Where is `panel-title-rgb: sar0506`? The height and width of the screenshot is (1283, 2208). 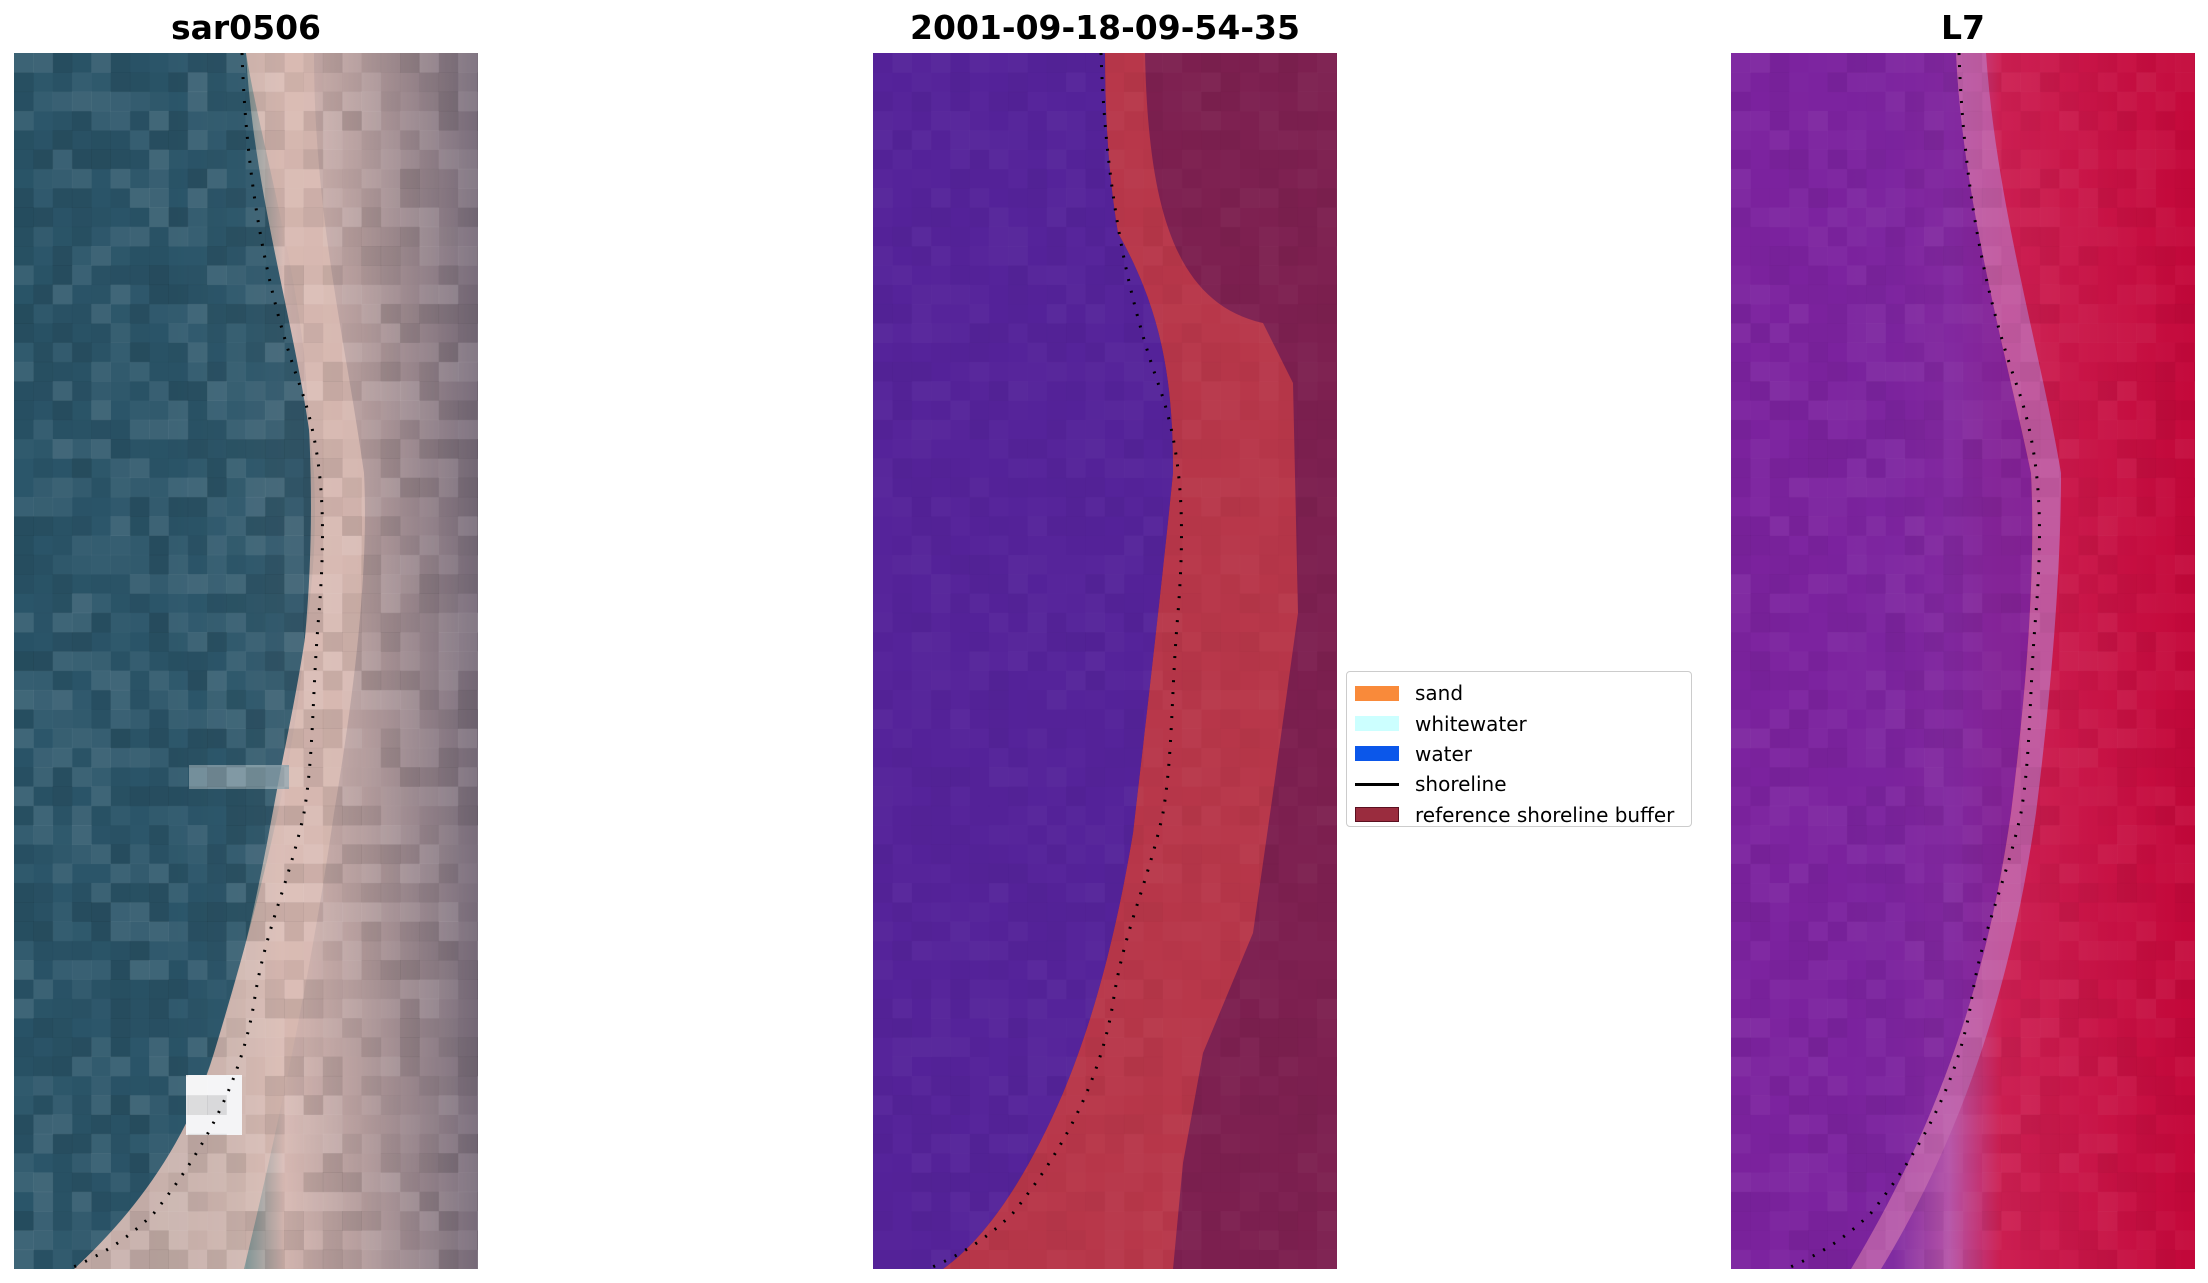
panel-title-rgb: sar0506 is located at coordinates (246, 27).